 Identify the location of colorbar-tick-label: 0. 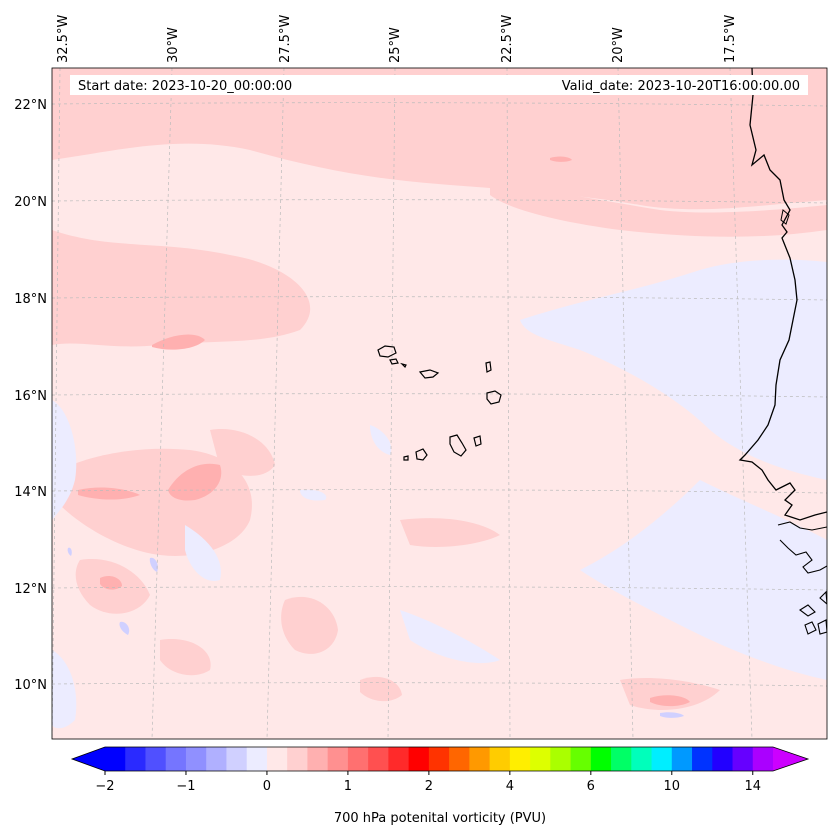
(267, 786).